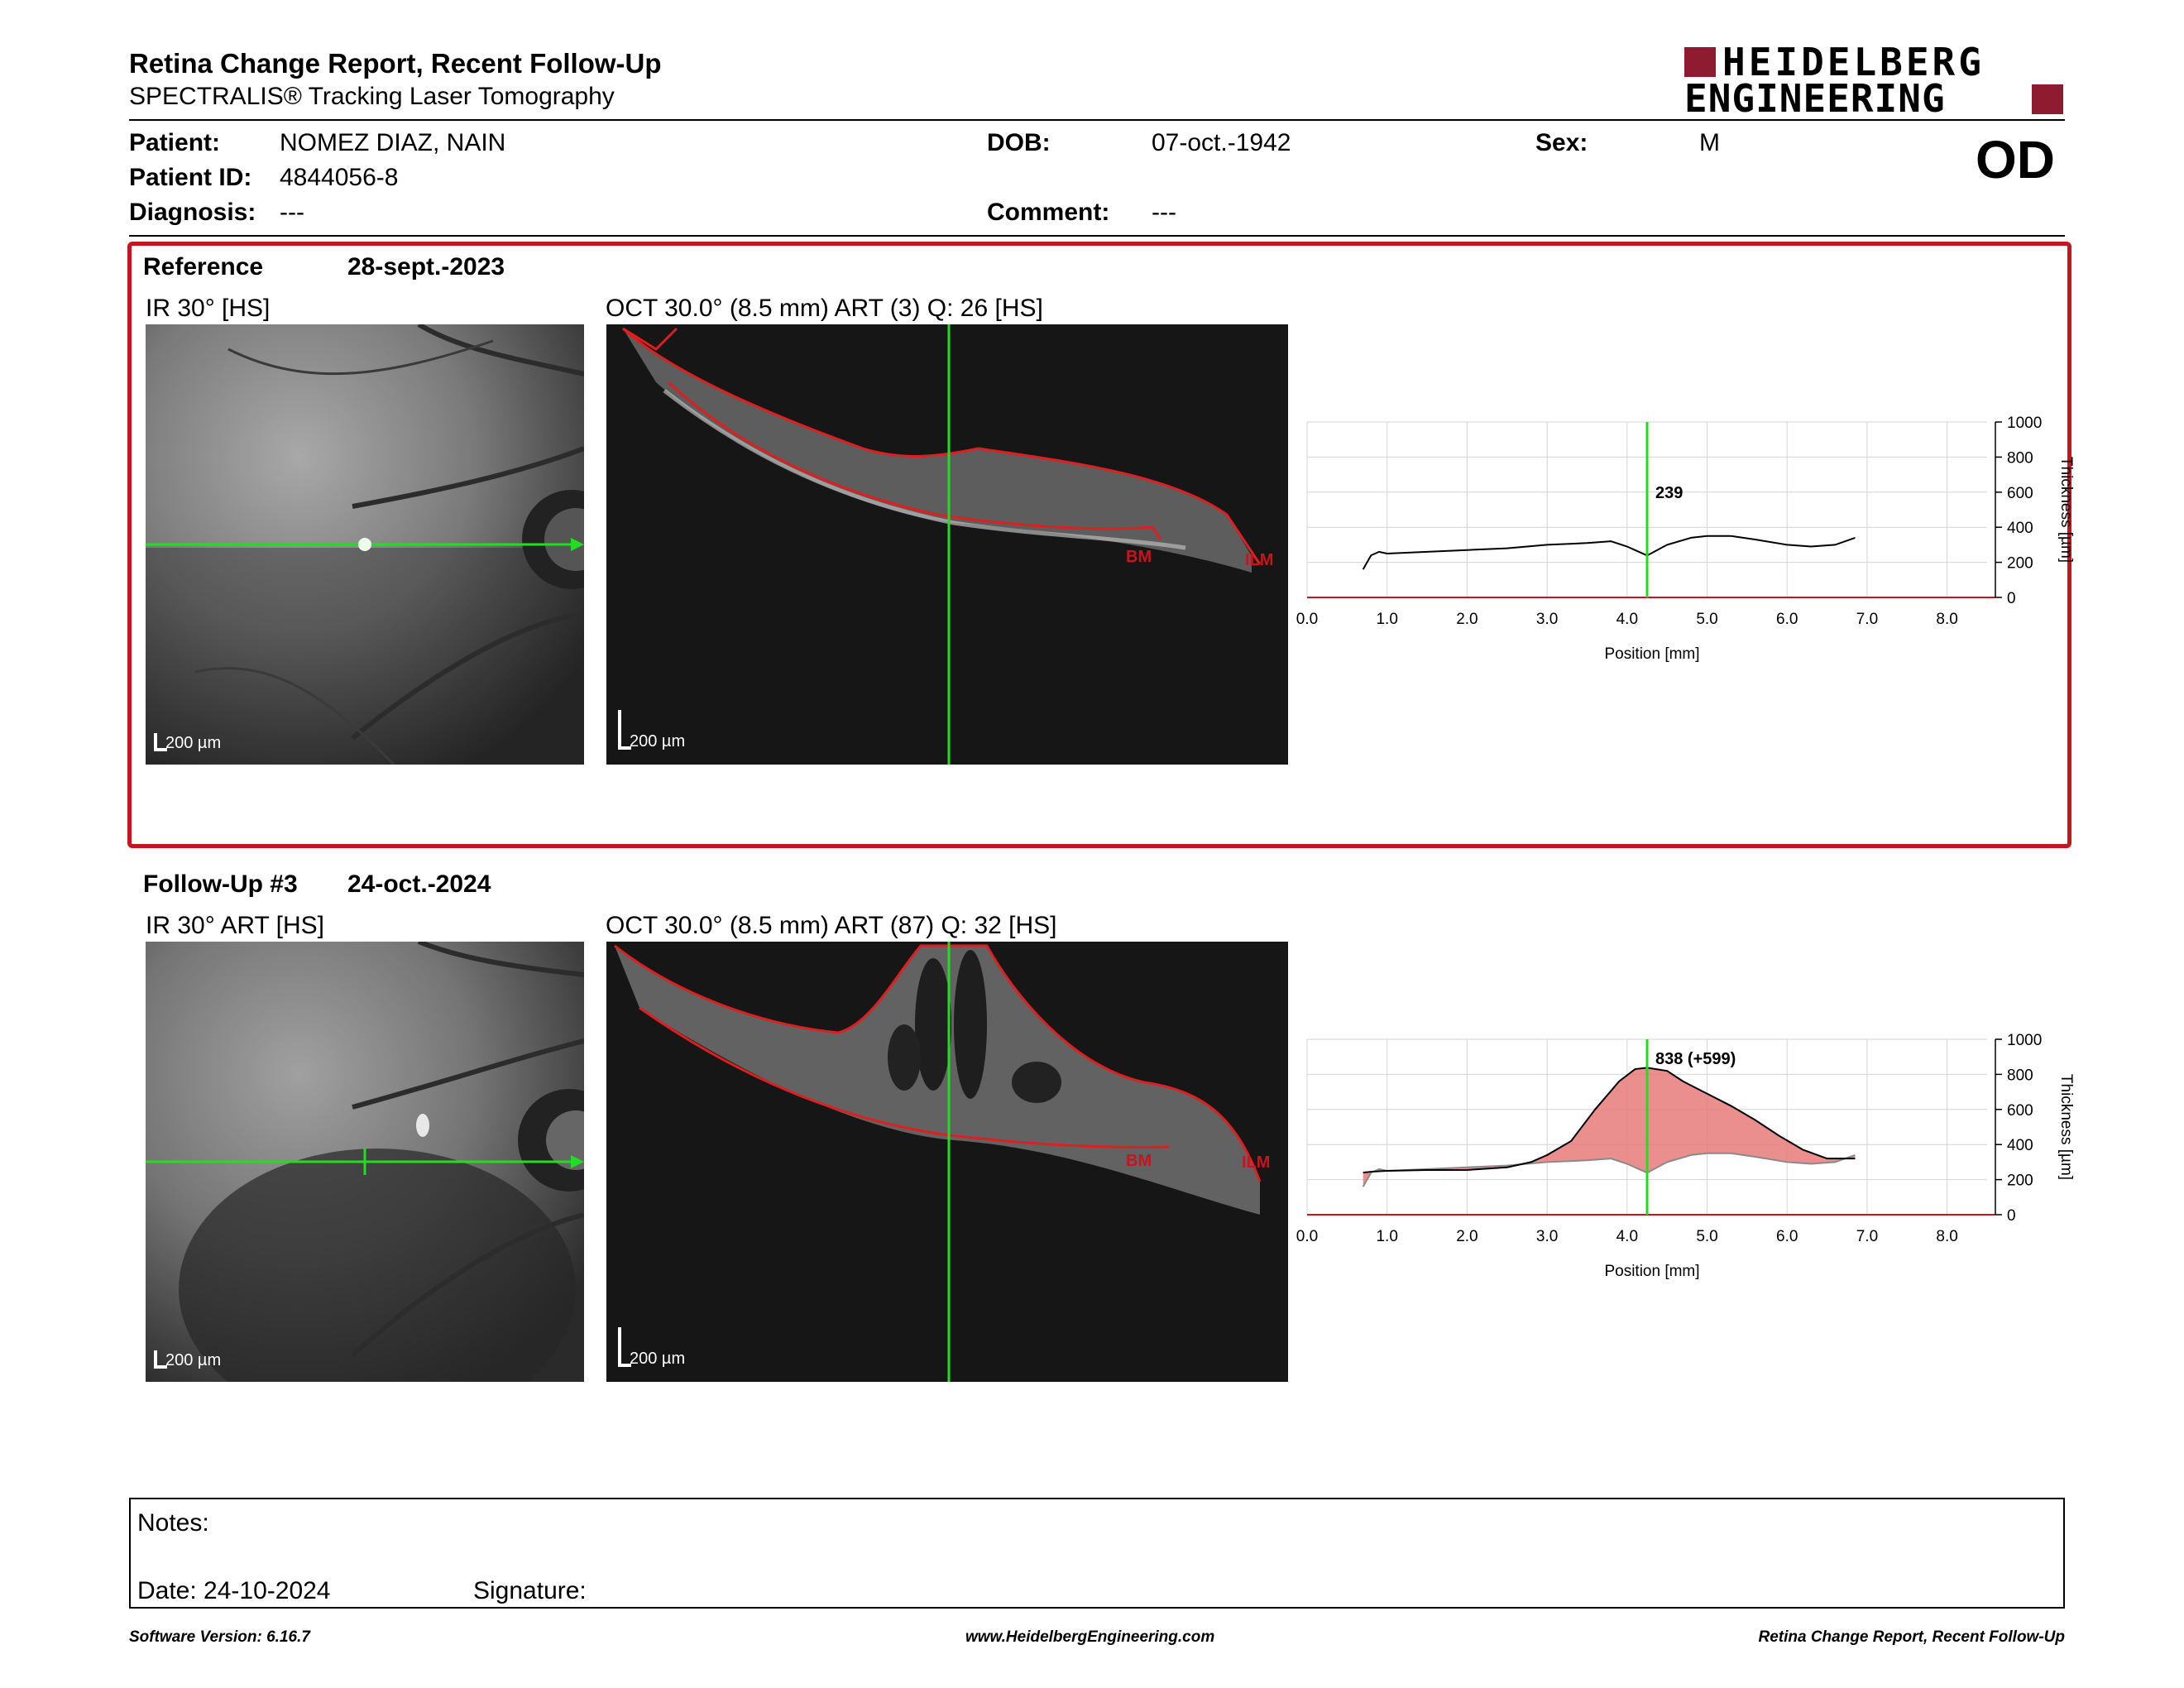 The image size is (2184, 1688). Describe the element at coordinates (234, 1590) in the screenshot. I see `notes-date: Date: 24-10-2024` at that location.